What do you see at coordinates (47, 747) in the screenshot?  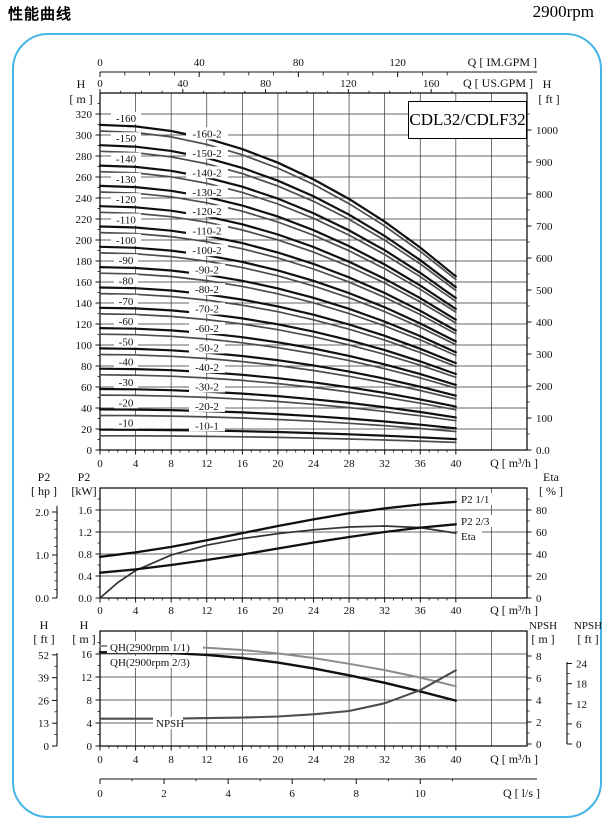 I see `h-ft-tick-label: 0` at bounding box center [47, 747].